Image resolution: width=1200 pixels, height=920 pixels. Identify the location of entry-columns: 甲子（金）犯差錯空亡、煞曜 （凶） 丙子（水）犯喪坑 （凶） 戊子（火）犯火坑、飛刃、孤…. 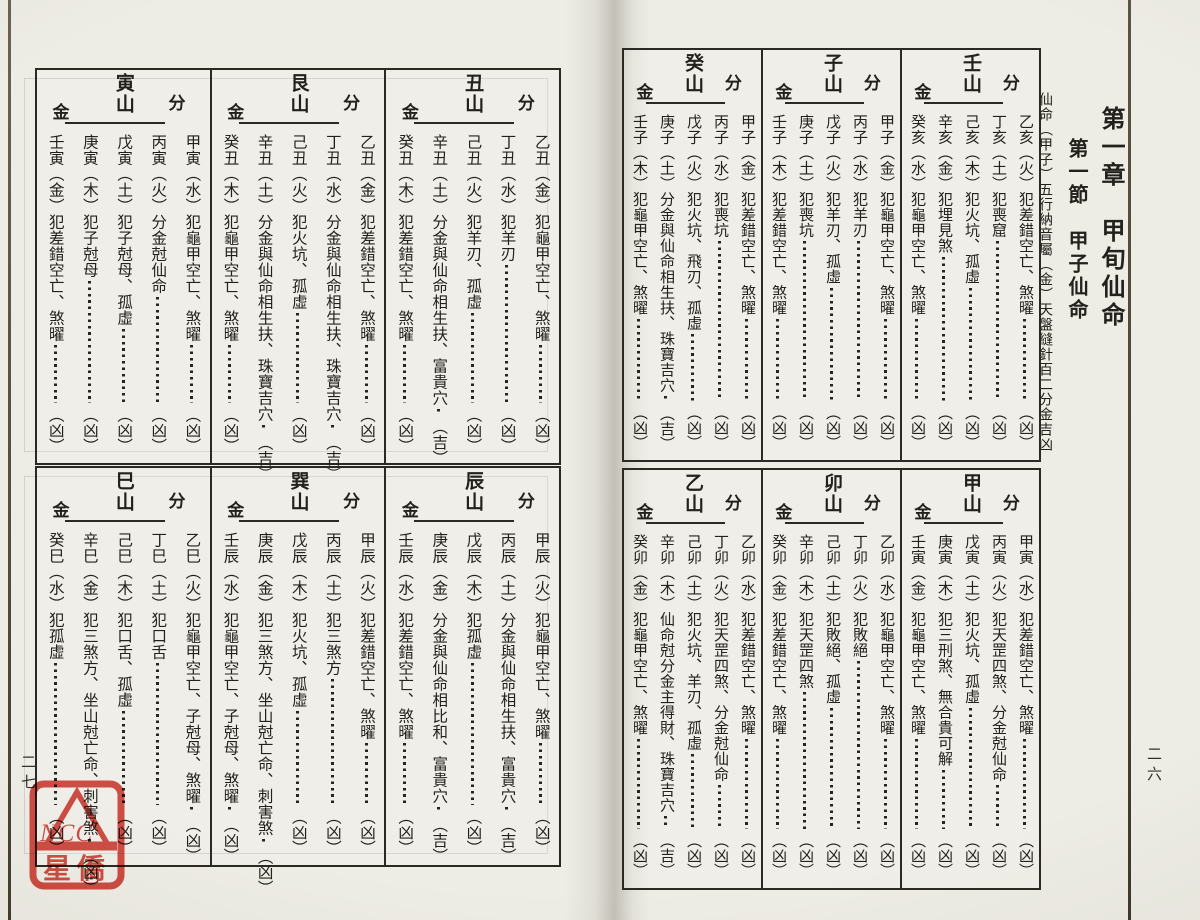
(692, 283).